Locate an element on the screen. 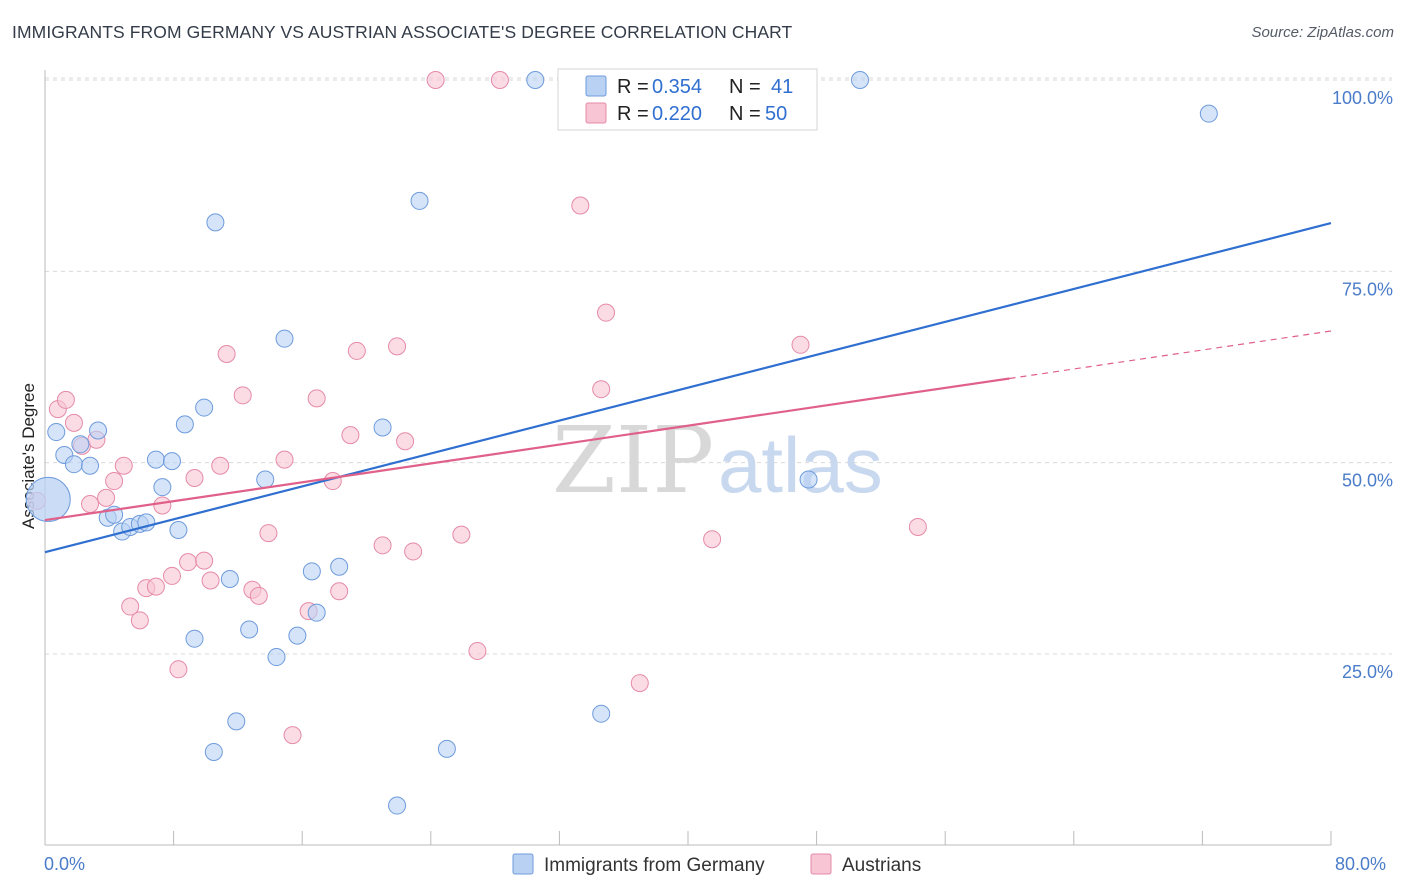 The height and width of the screenshot is (892, 1406). legend-blue-n-label: N = is located at coordinates (745, 87).